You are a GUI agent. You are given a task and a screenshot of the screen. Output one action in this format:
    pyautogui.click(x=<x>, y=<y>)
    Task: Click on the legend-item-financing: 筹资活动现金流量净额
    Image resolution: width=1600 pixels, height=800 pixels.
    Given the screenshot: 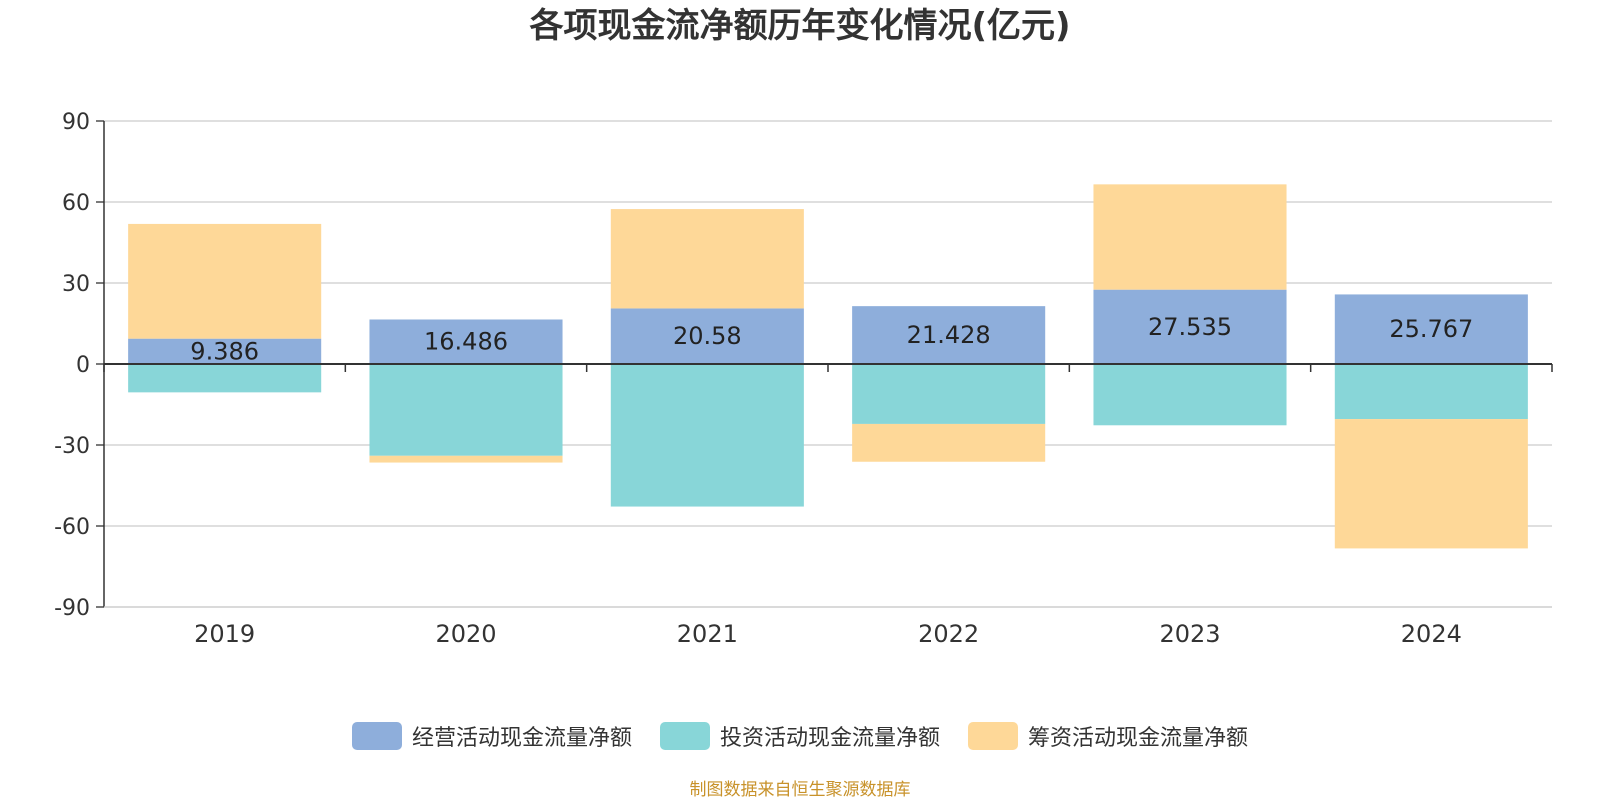 What is the action you would take?
    pyautogui.click(x=1108, y=736)
    